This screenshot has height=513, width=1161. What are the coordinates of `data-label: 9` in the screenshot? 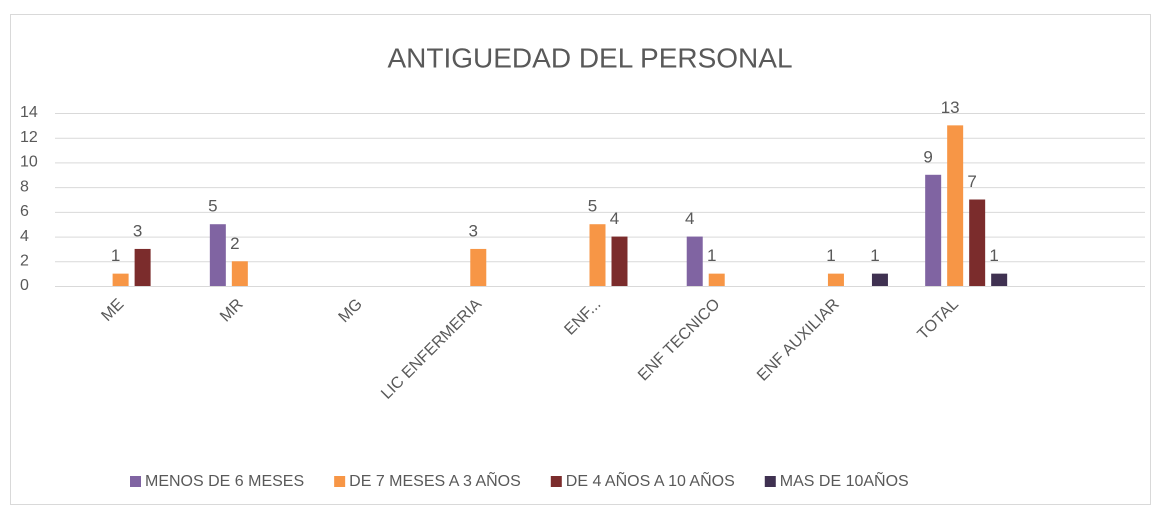 It's located at (927, 156).